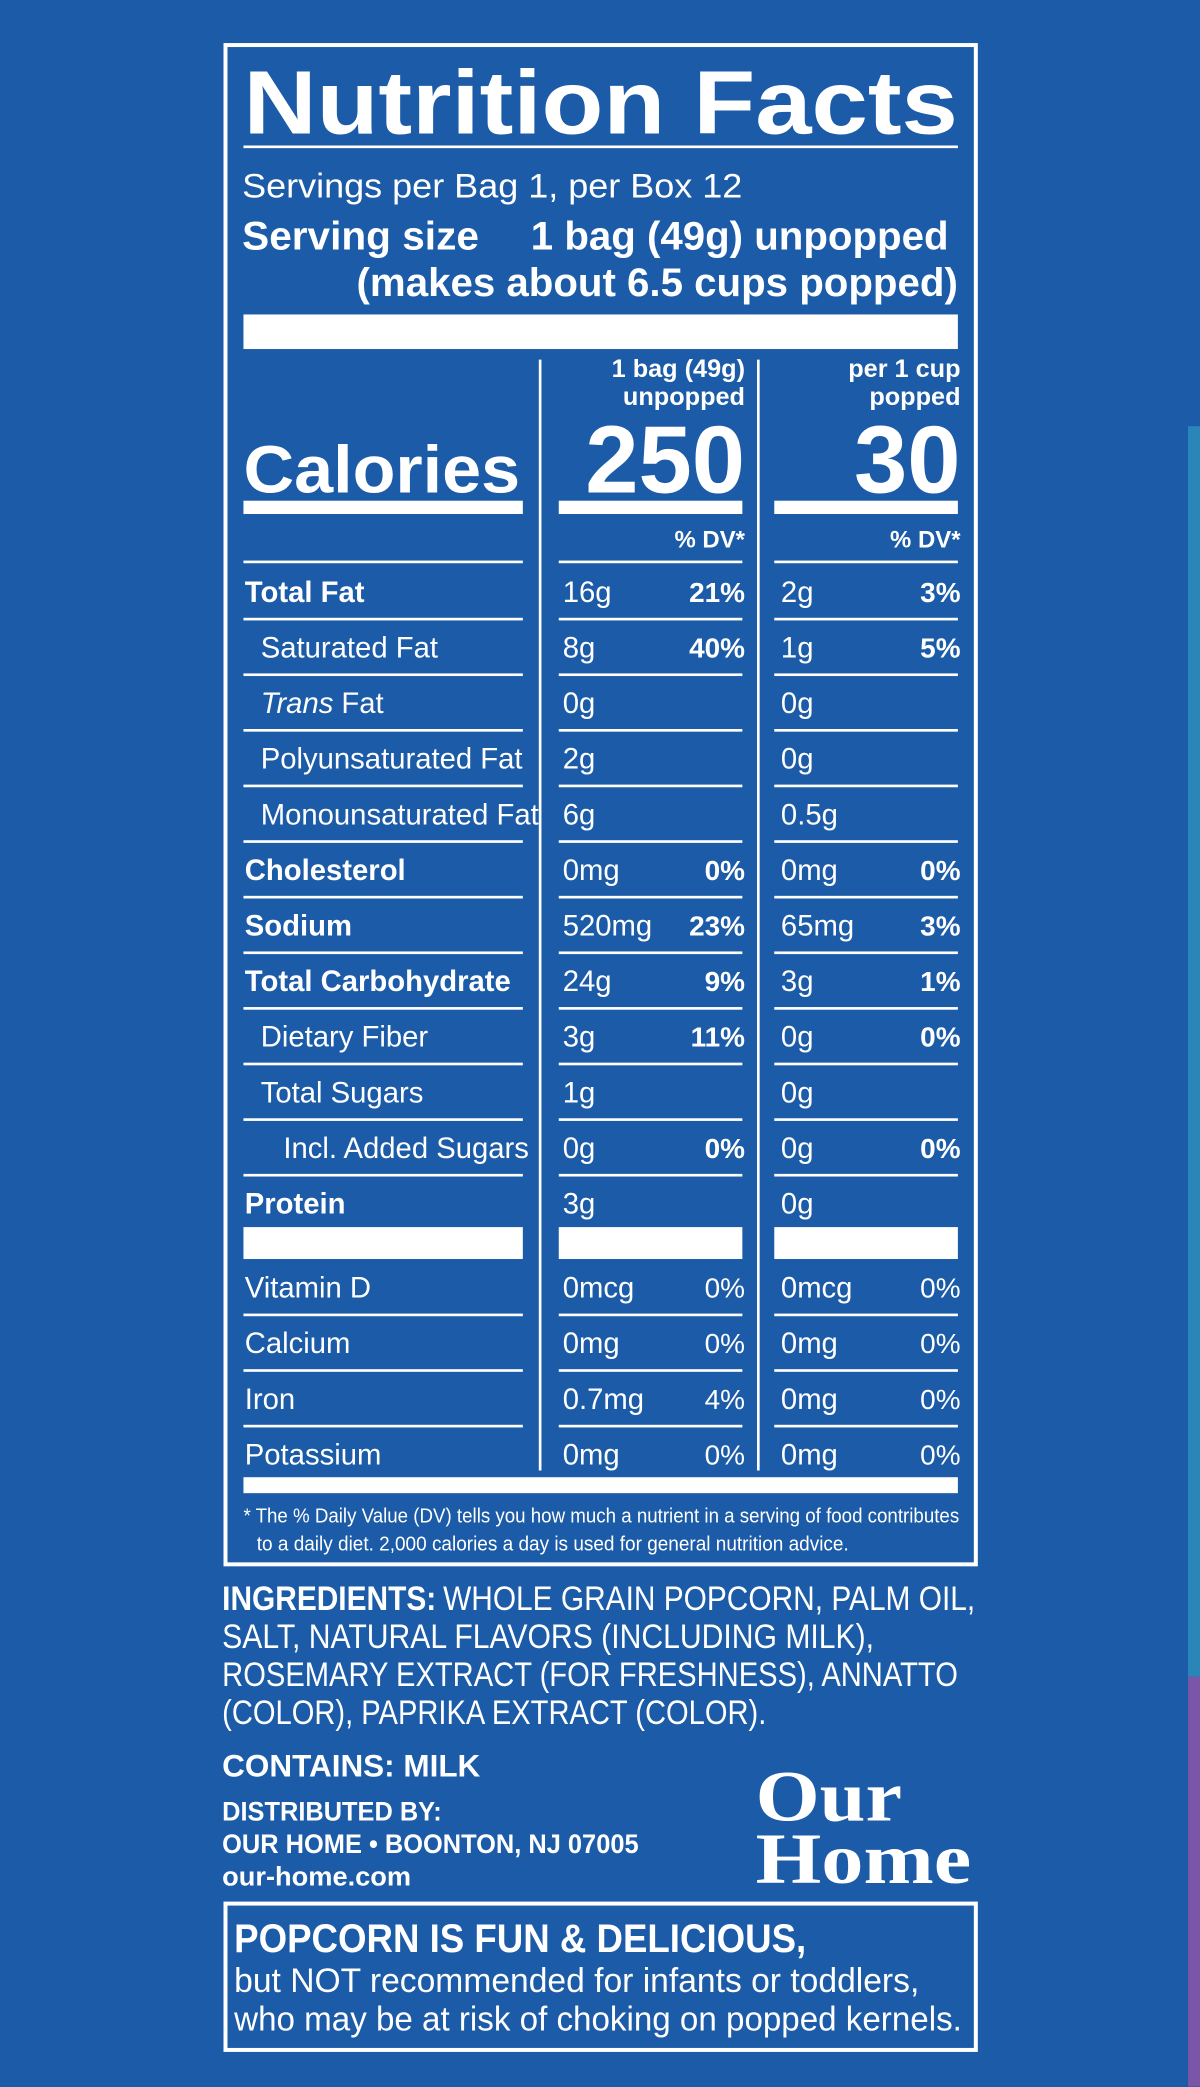 Image resolution: width=1200 pixels, height=2087 pixels. What do you see at coordinates (940, 925) in the screenshot?
I see `daily-value: 3%` at bounding box center [940, 925].